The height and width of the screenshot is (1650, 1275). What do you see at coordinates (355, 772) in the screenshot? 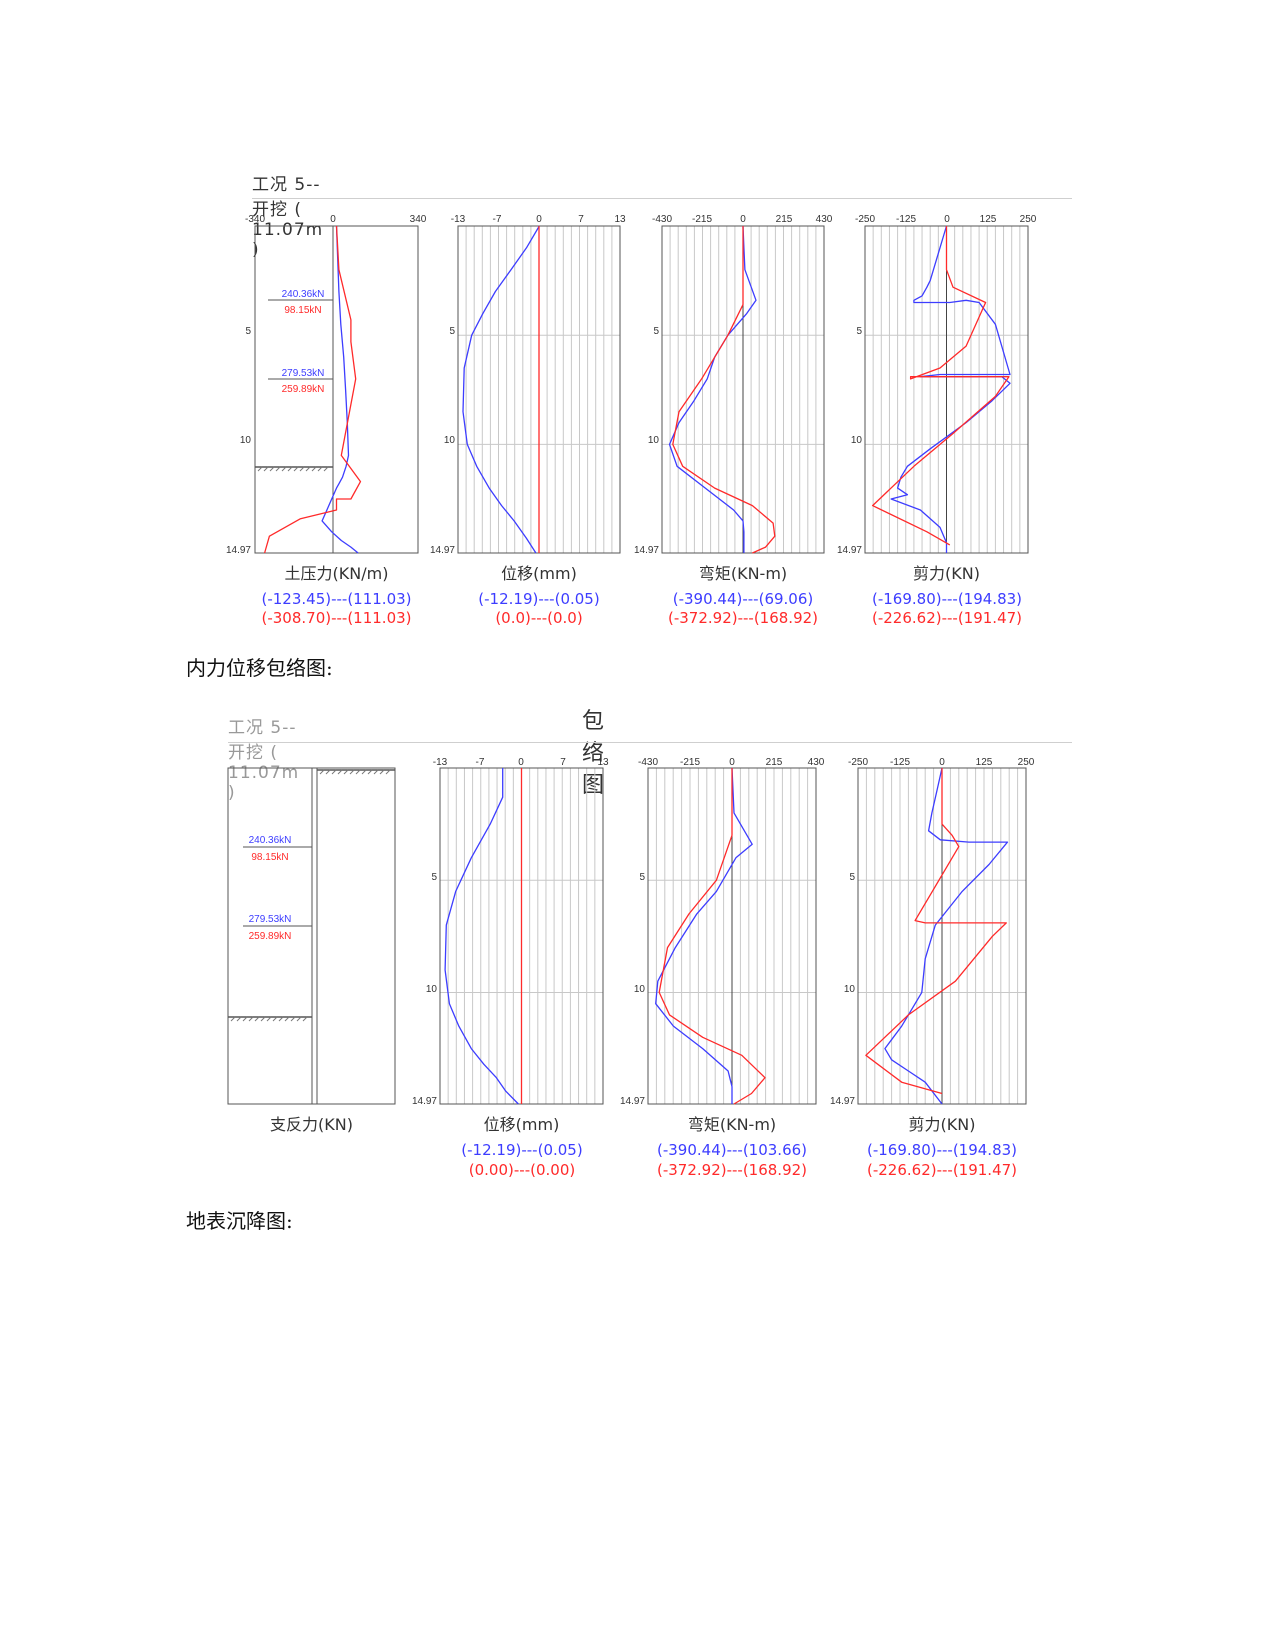
I see `ground-hatch` at bounding box center [355, 772].